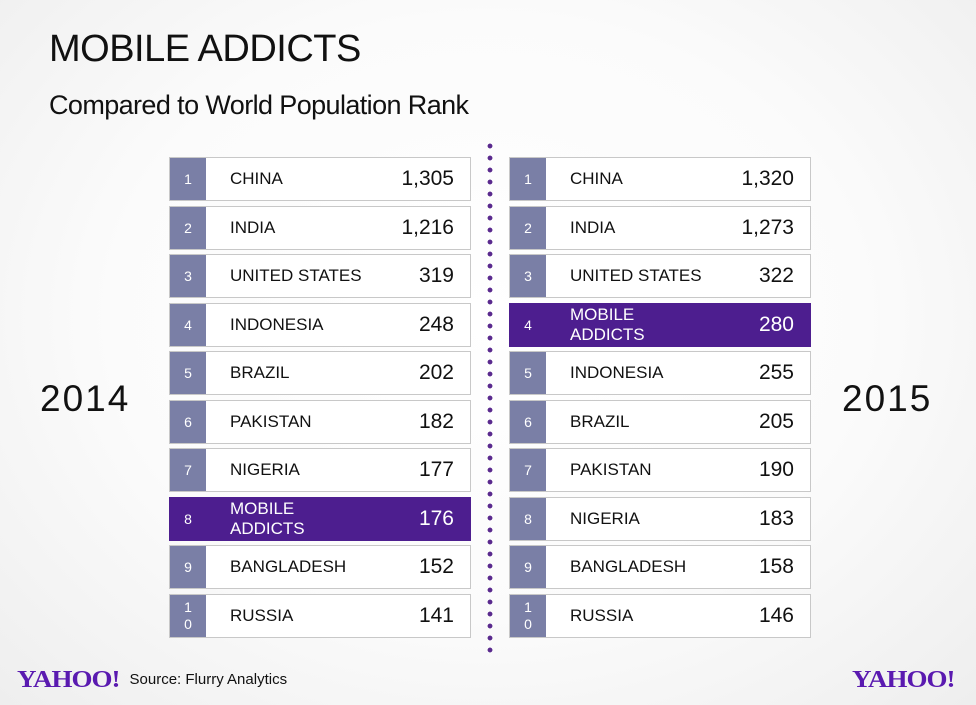 This screenshot has height=705, width=976. What do you see at coordinates (776, 615) in the screenshot?
I see `population-value: 146` at bounding box center [776, 615].